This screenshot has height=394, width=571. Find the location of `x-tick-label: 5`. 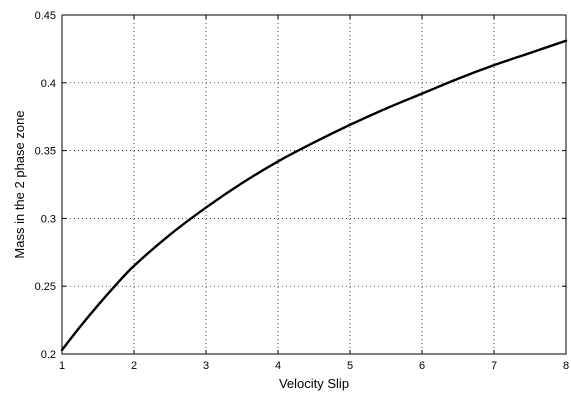

x-tick-label: 5 is located at coordinates (350, 366).